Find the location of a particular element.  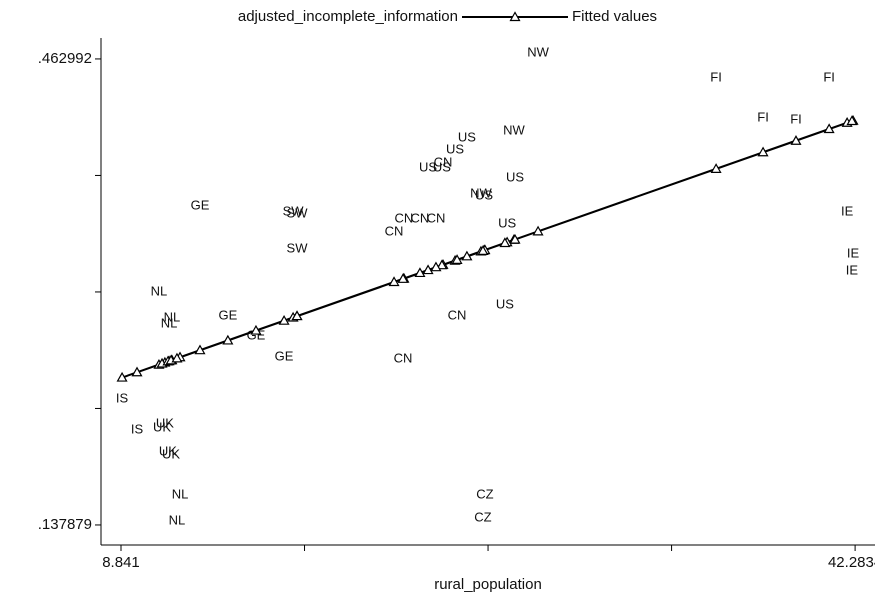

x-axis-title: rural_population is located at coordinates (488, 584).